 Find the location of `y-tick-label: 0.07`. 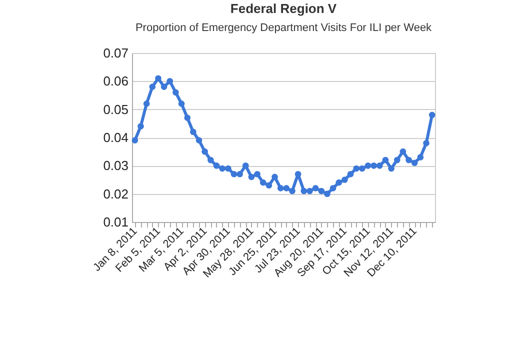

y-tick-label: 0.07 is located at coordinates (115, 53).